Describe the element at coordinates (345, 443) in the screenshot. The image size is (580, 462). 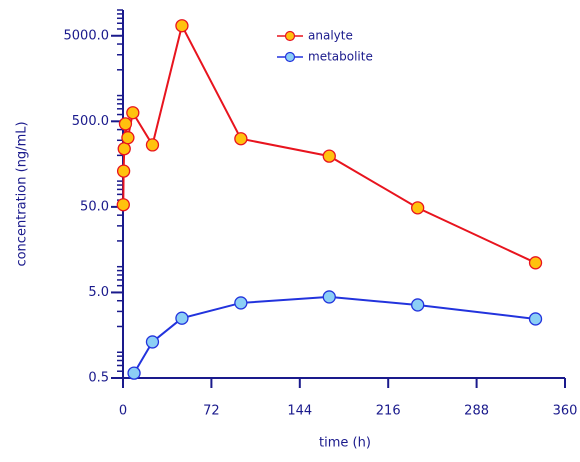
I see `x-axis-label: time (h)` at that location.